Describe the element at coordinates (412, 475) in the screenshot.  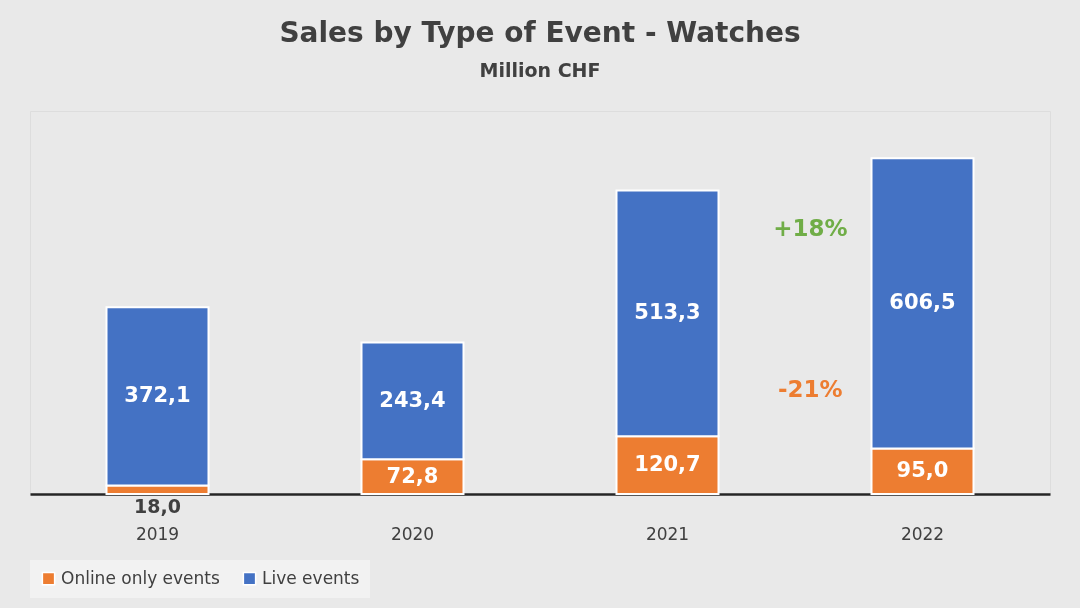
I see `data-label: 72,8` at that location.